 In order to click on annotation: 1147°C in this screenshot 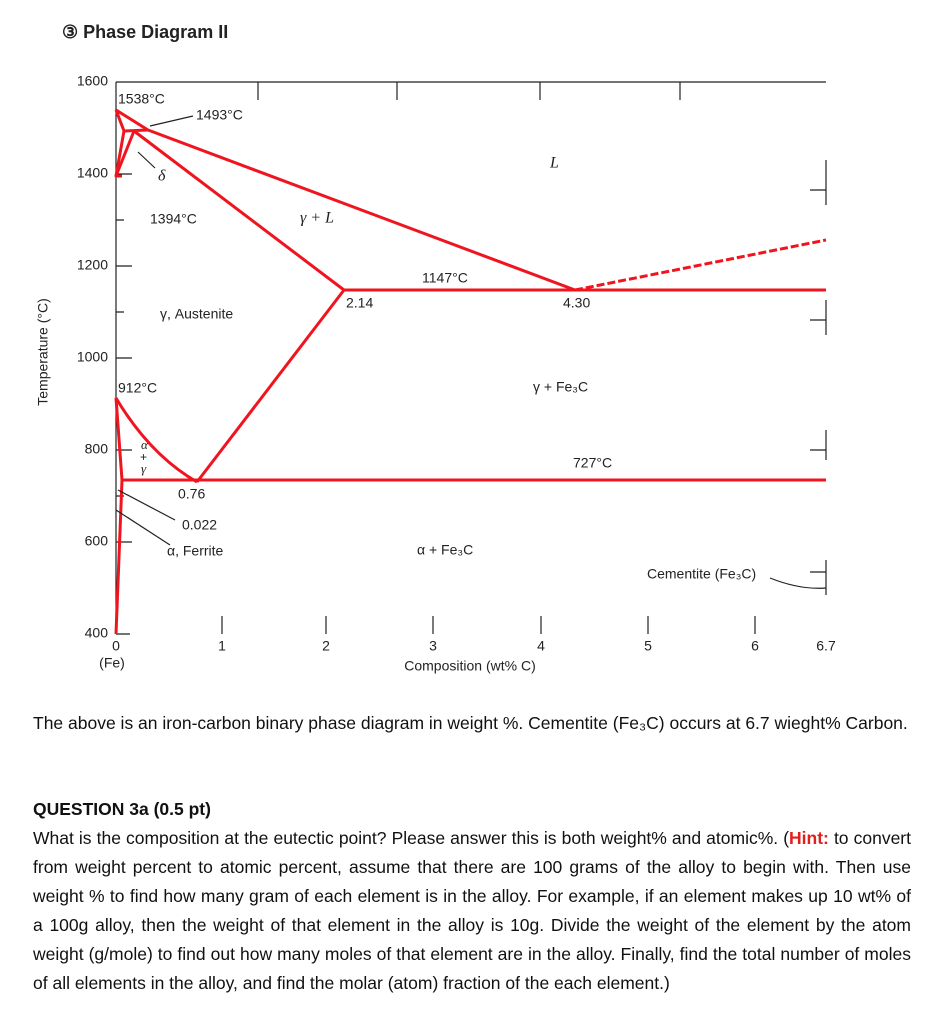, I will do `click(445, 278)`.